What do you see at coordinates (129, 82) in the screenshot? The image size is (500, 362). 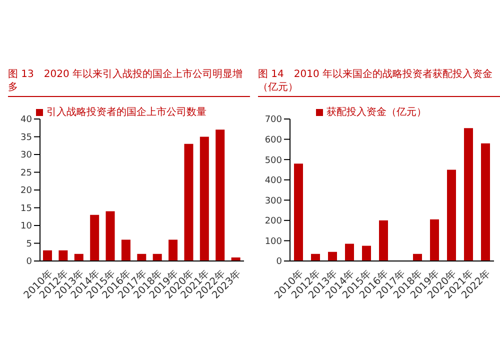 I see `chart-title: 图 13 2020 年以来引入战投的国企上市公司明显增多` at bounding box center [129, 82].